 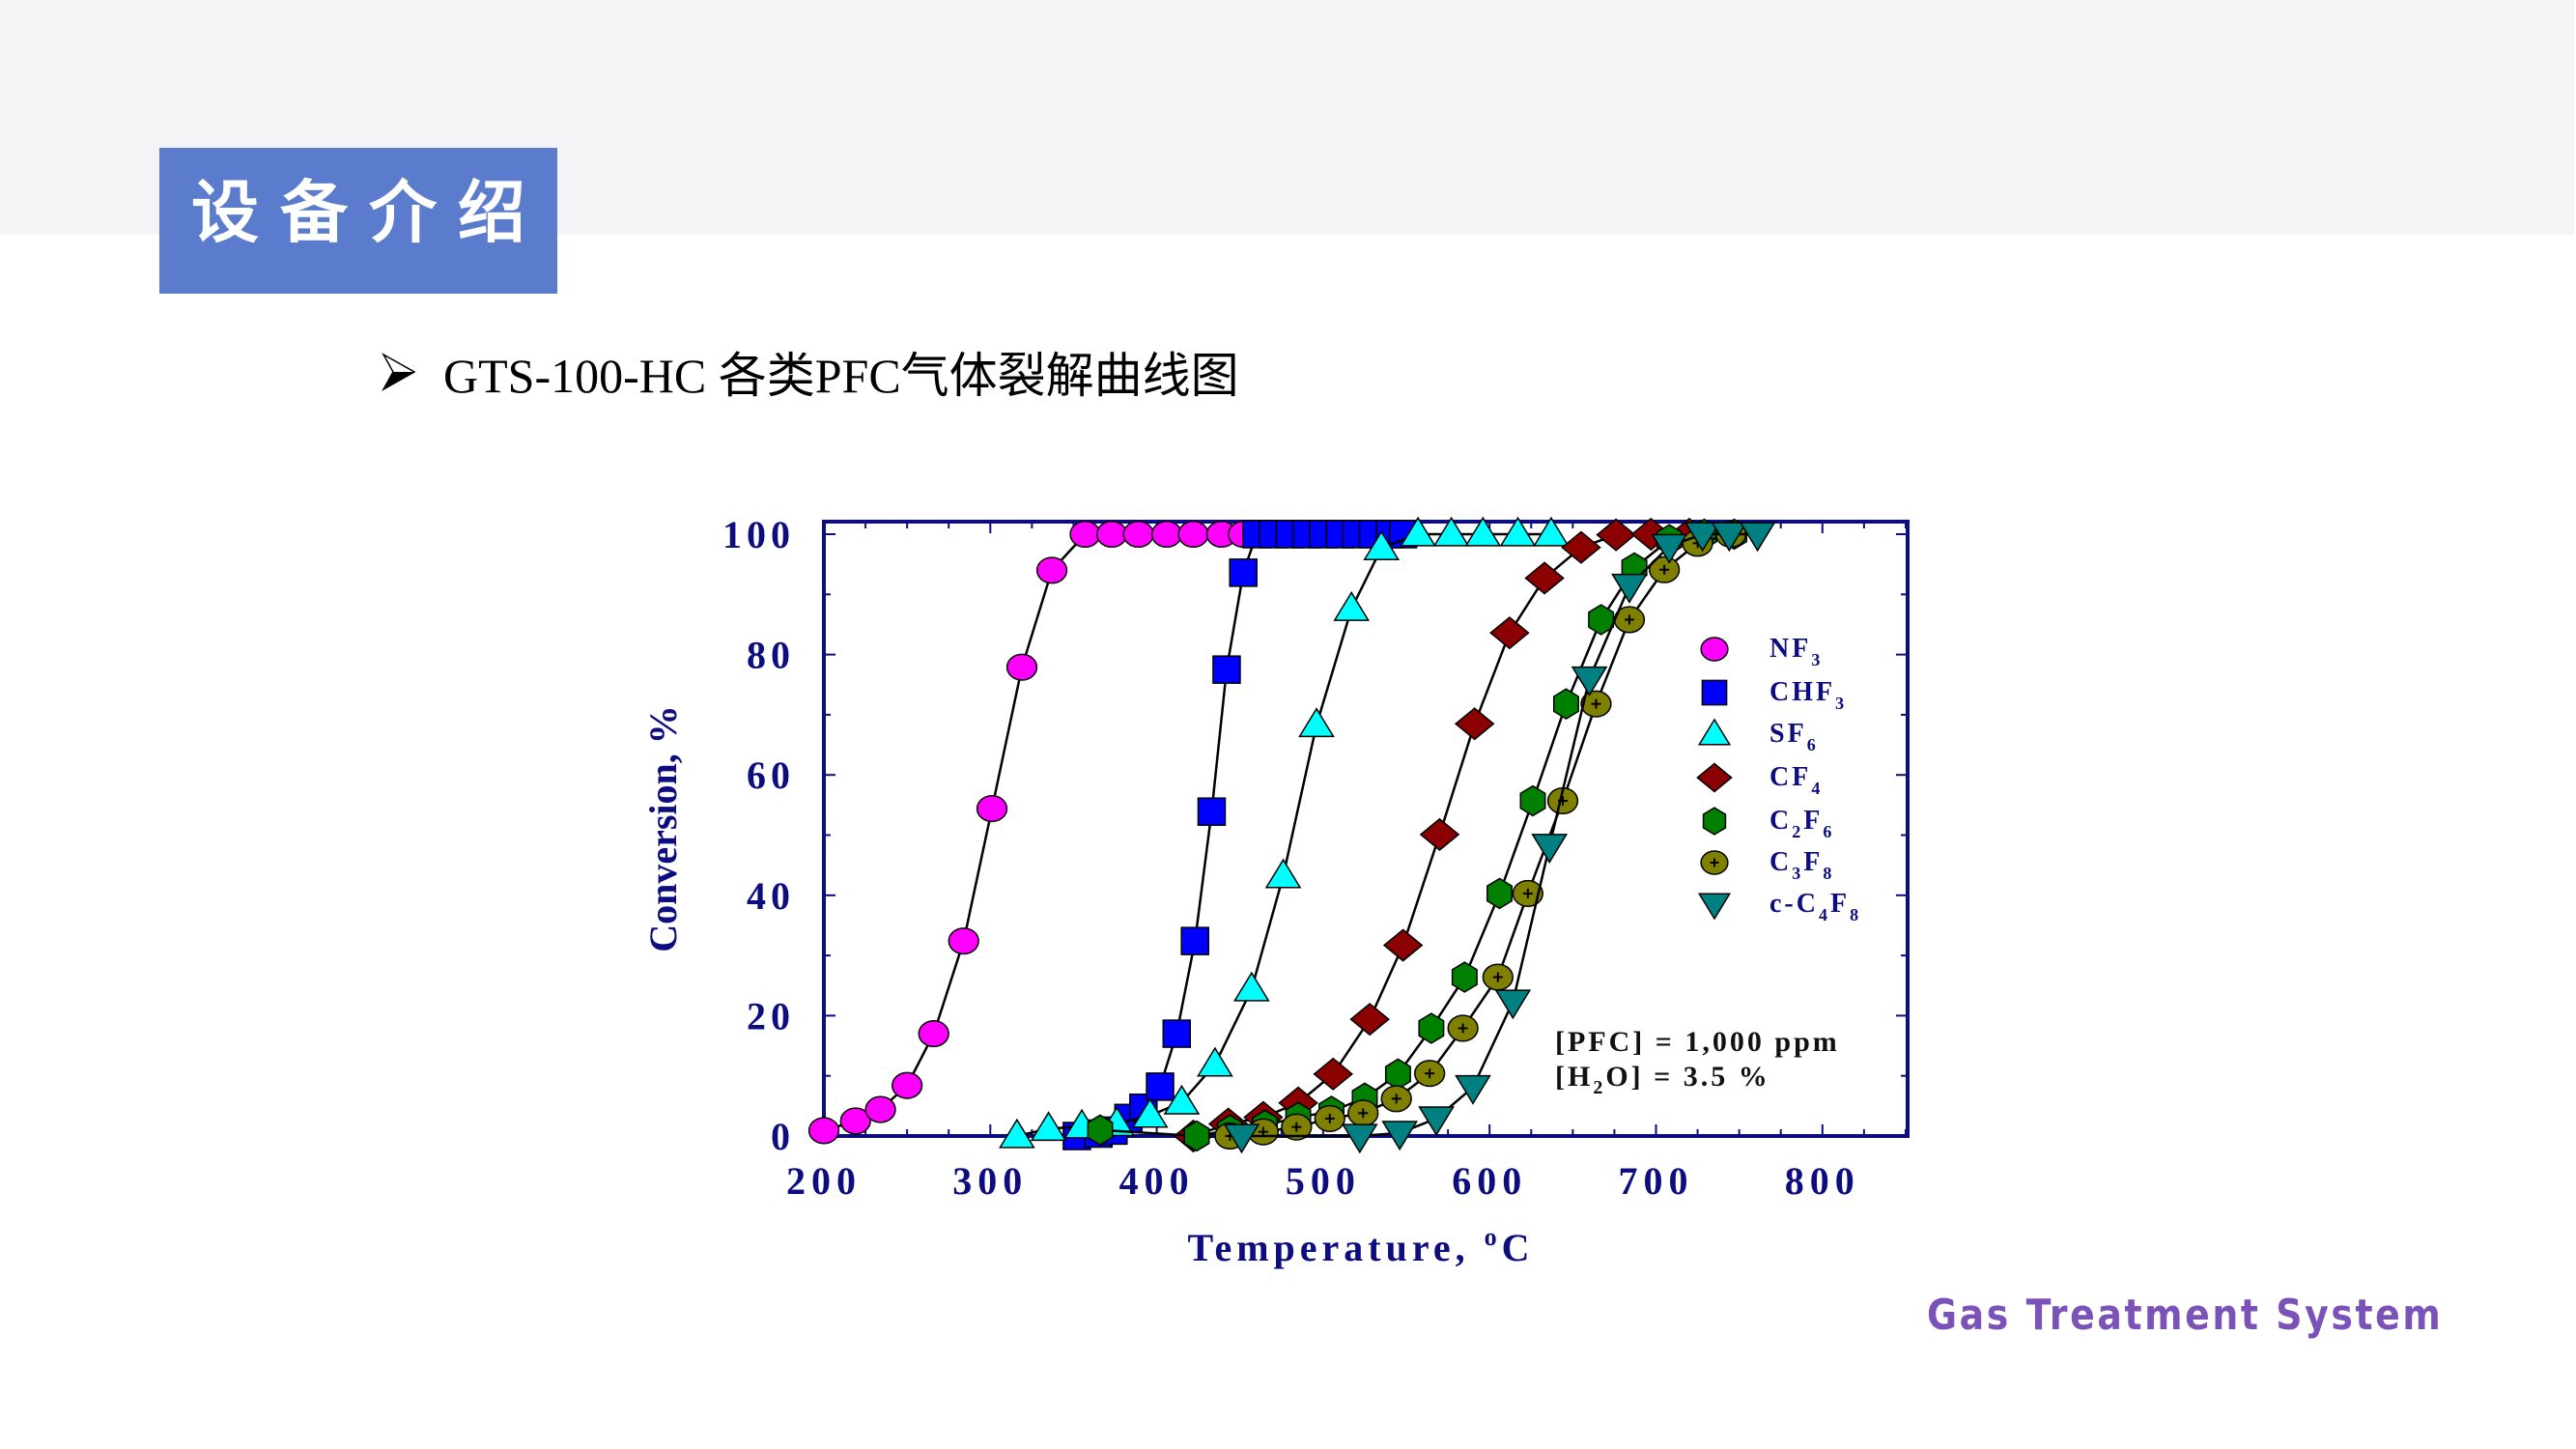 What do you see at coordinates (1801, 865) in the screenshot?
I see `svg-text: C3F8` at bounding box center [1801, 865].